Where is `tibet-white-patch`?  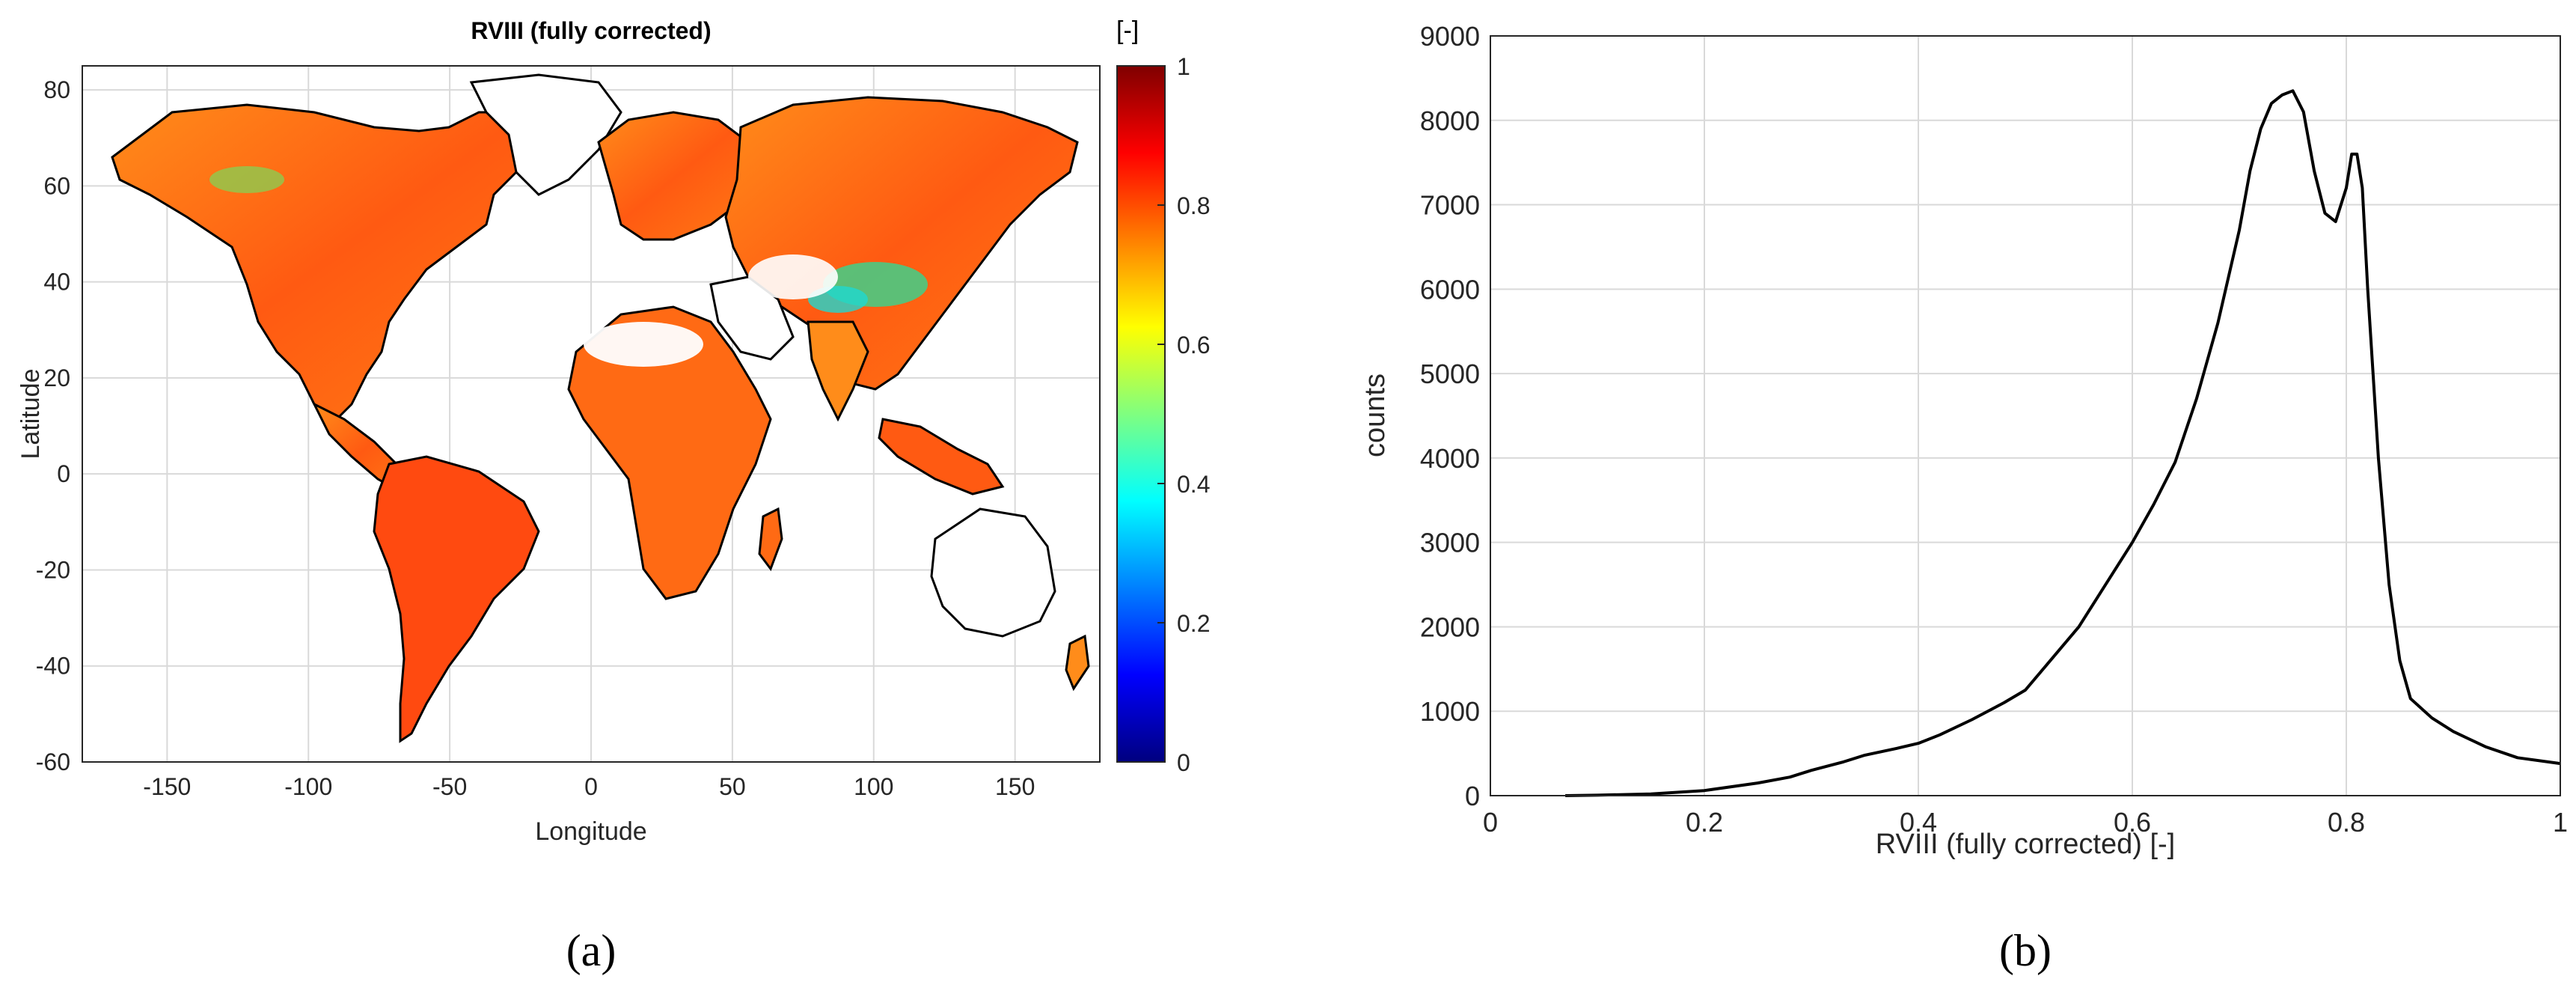
tibet-white-patch is located at coordinates (793, 276).